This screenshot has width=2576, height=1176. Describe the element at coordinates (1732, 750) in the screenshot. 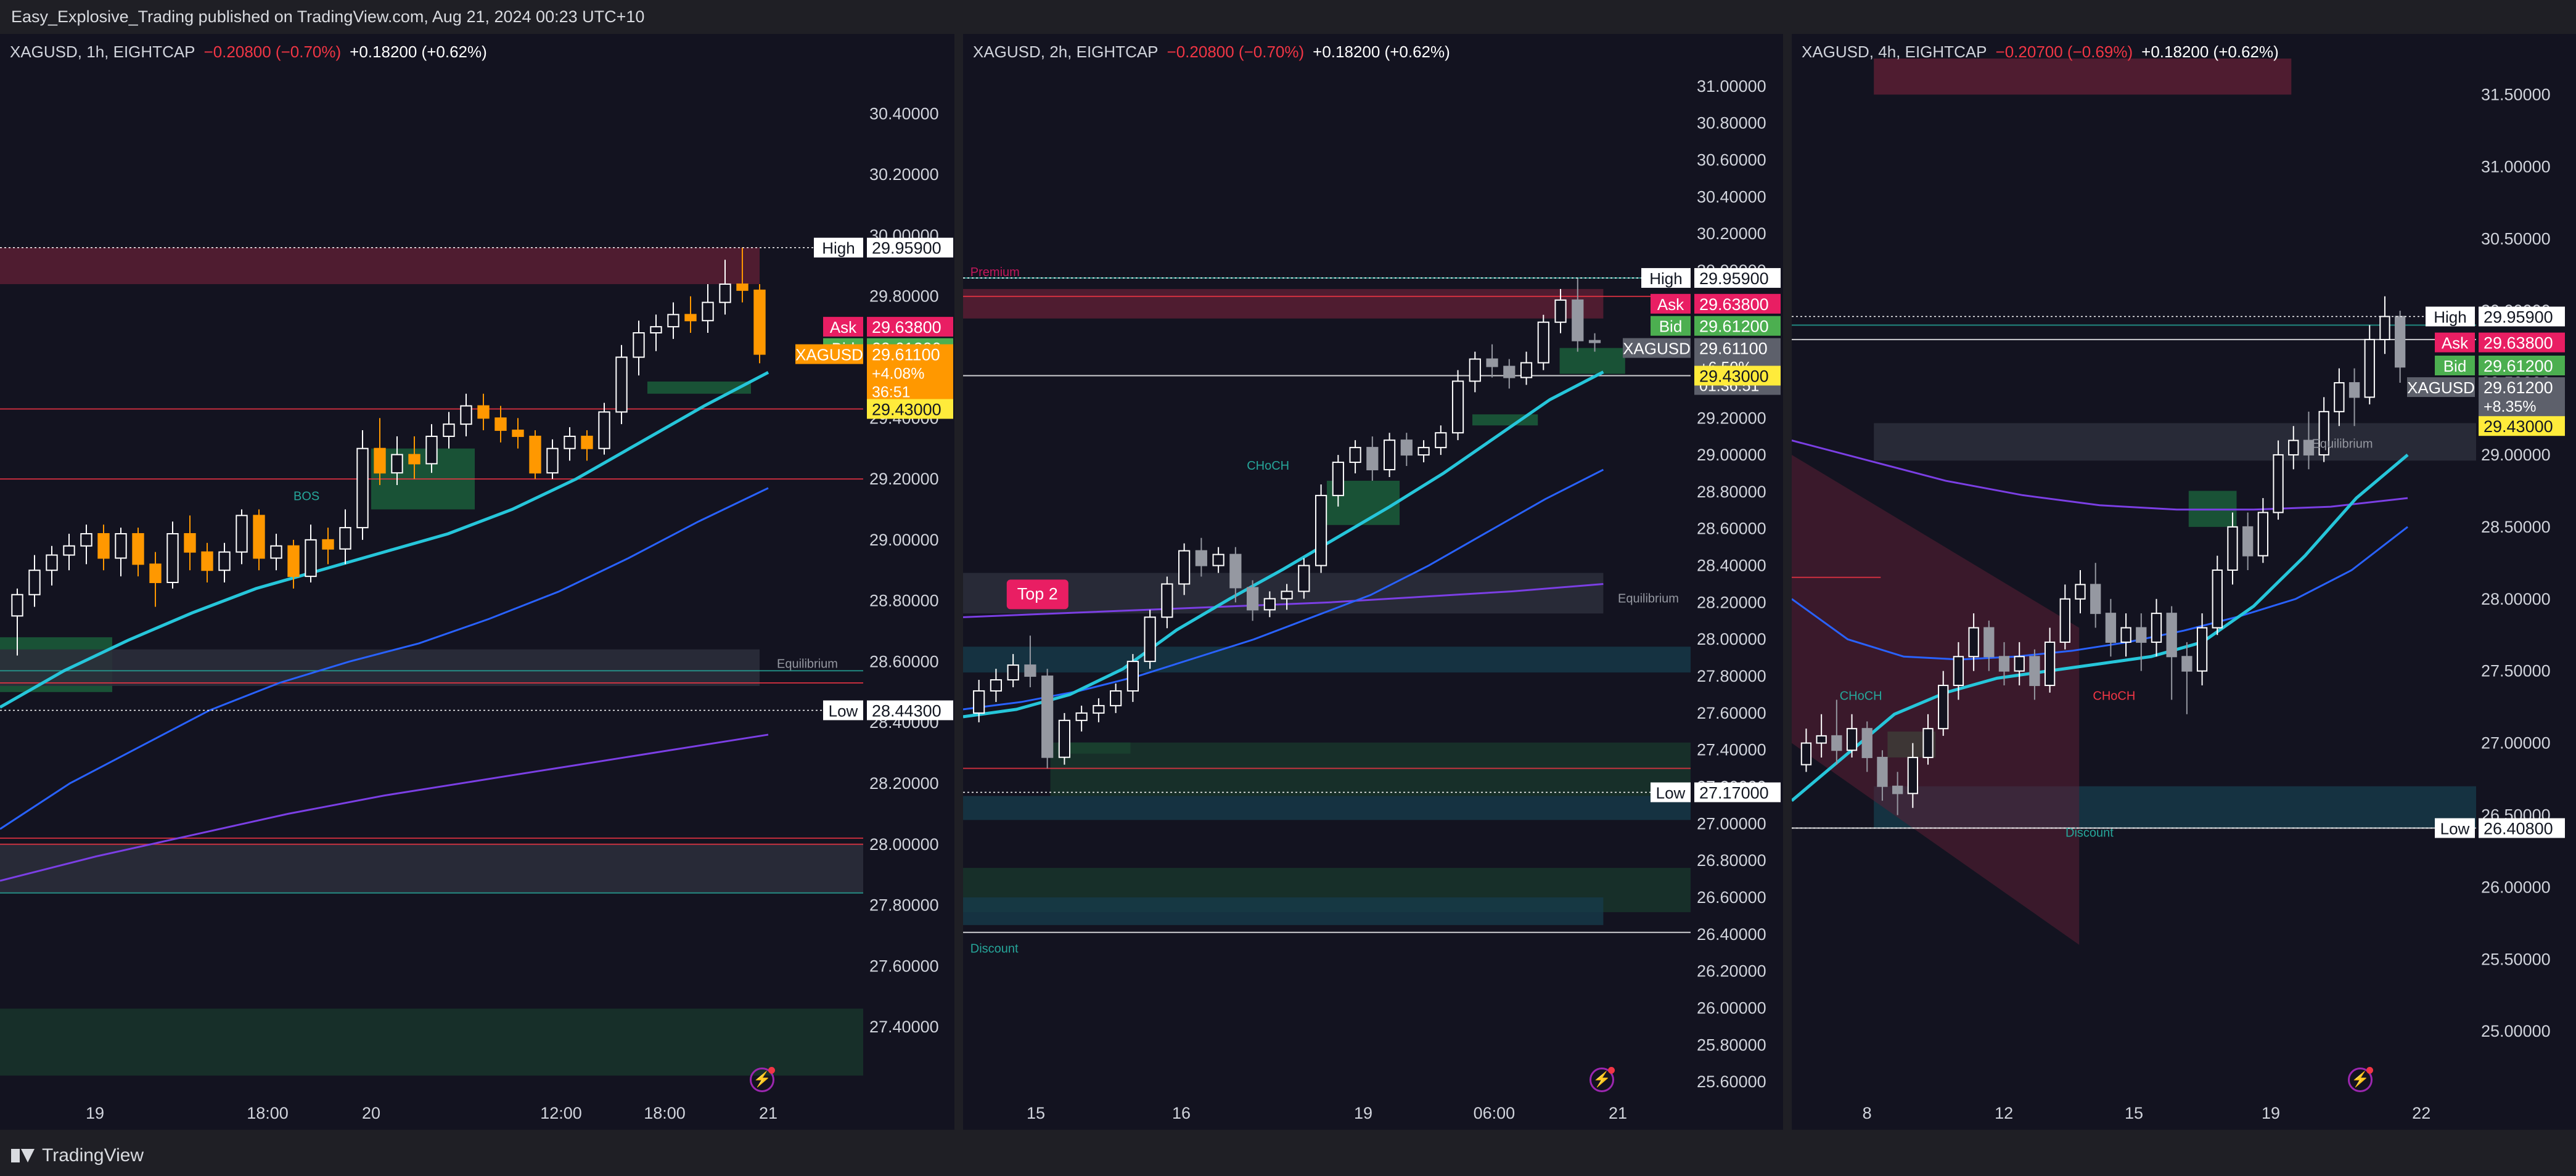

I see `y-tick-label: 27.40000` at that location.